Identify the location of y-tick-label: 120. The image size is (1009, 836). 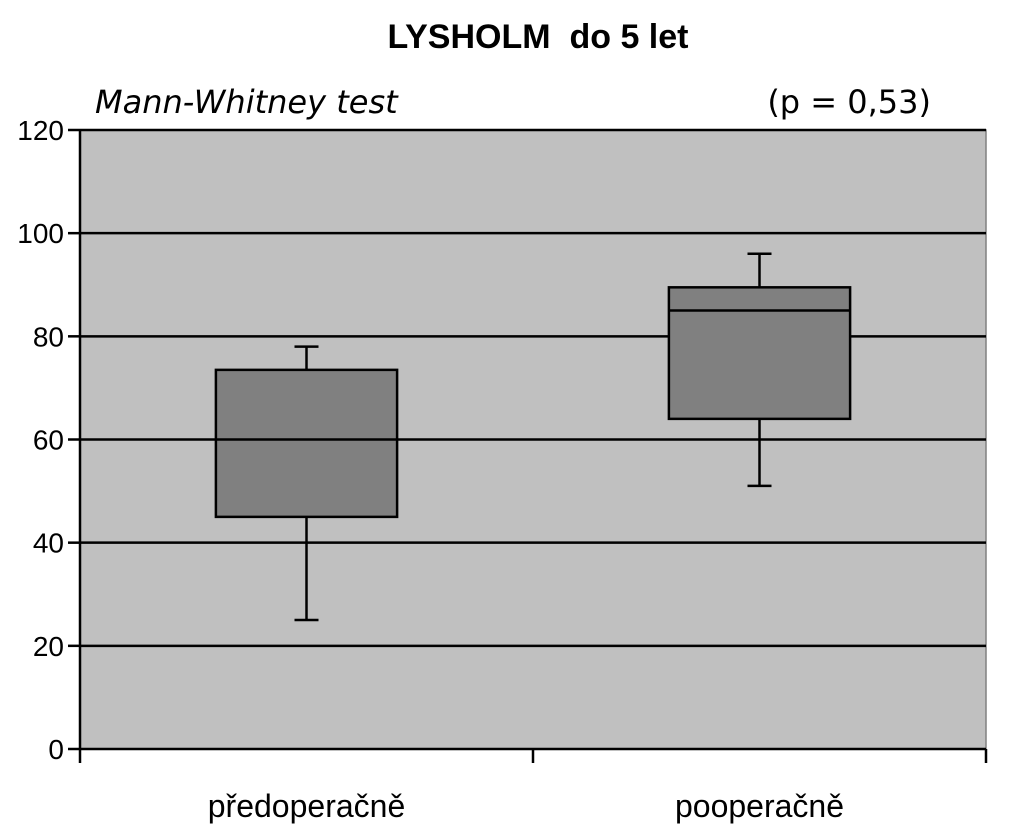
(40, 130).